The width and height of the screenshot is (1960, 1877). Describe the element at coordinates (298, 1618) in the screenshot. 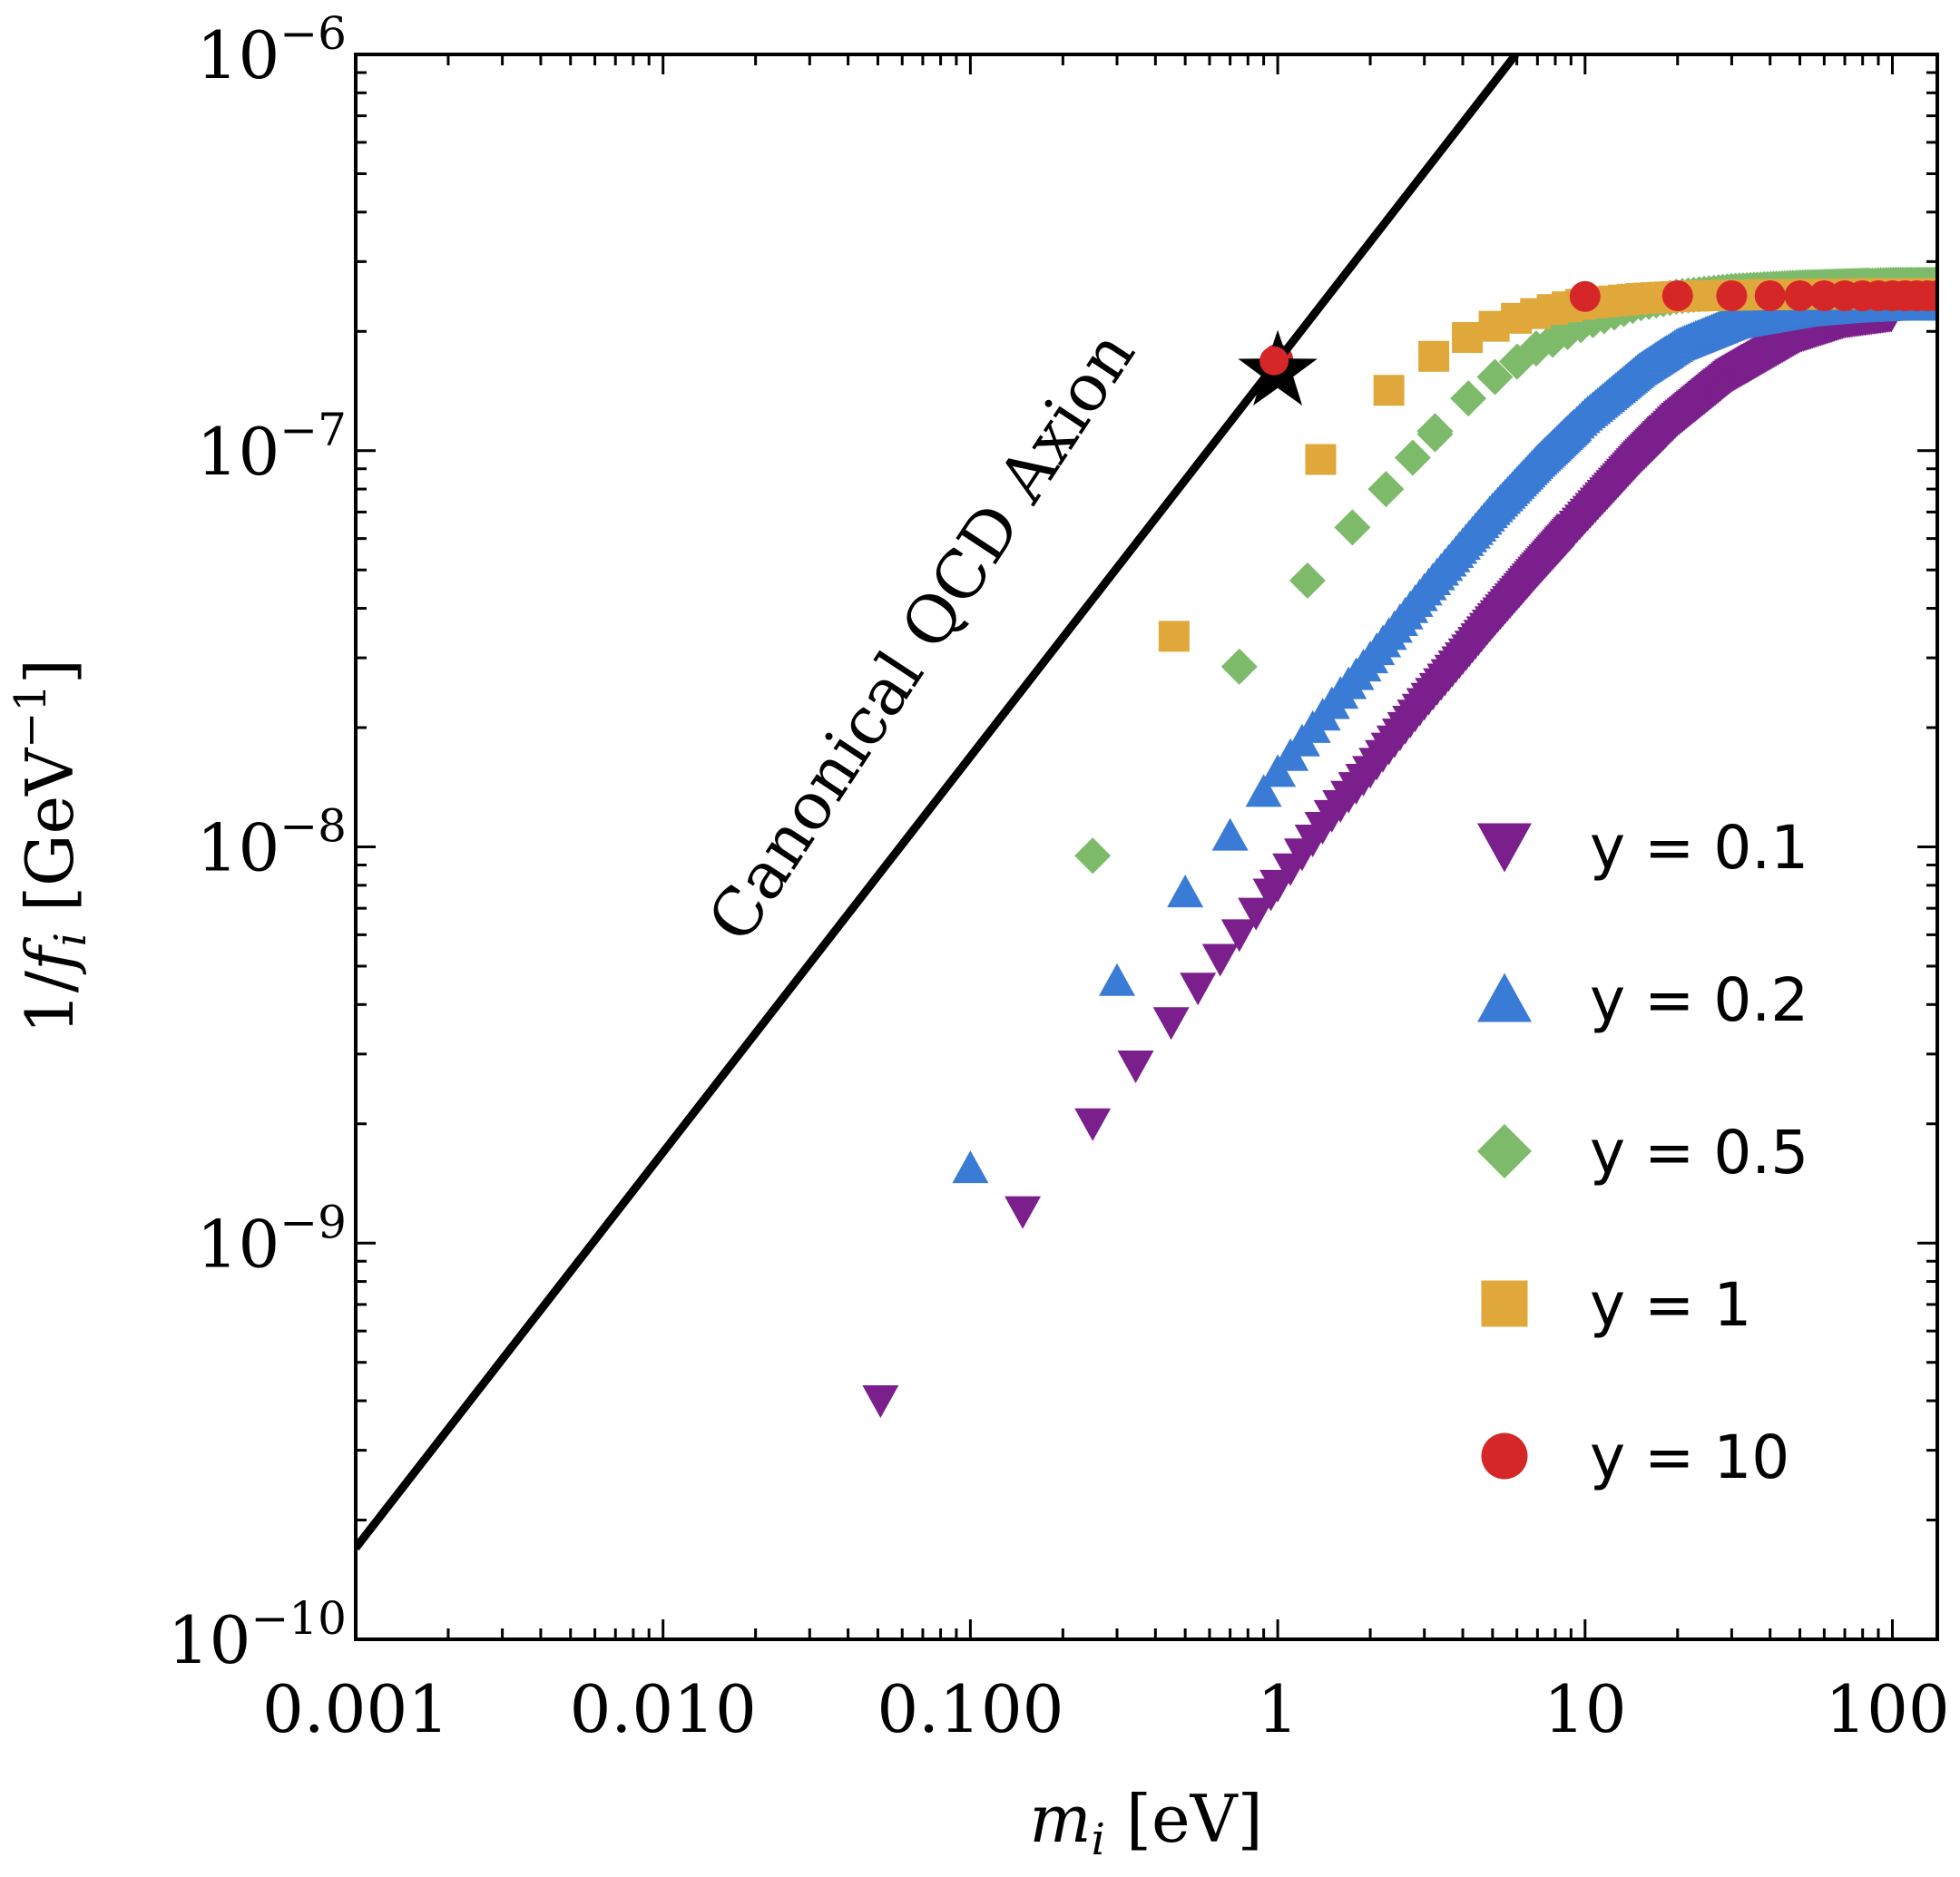

I see `y-tick-exponent: −10` at that location.